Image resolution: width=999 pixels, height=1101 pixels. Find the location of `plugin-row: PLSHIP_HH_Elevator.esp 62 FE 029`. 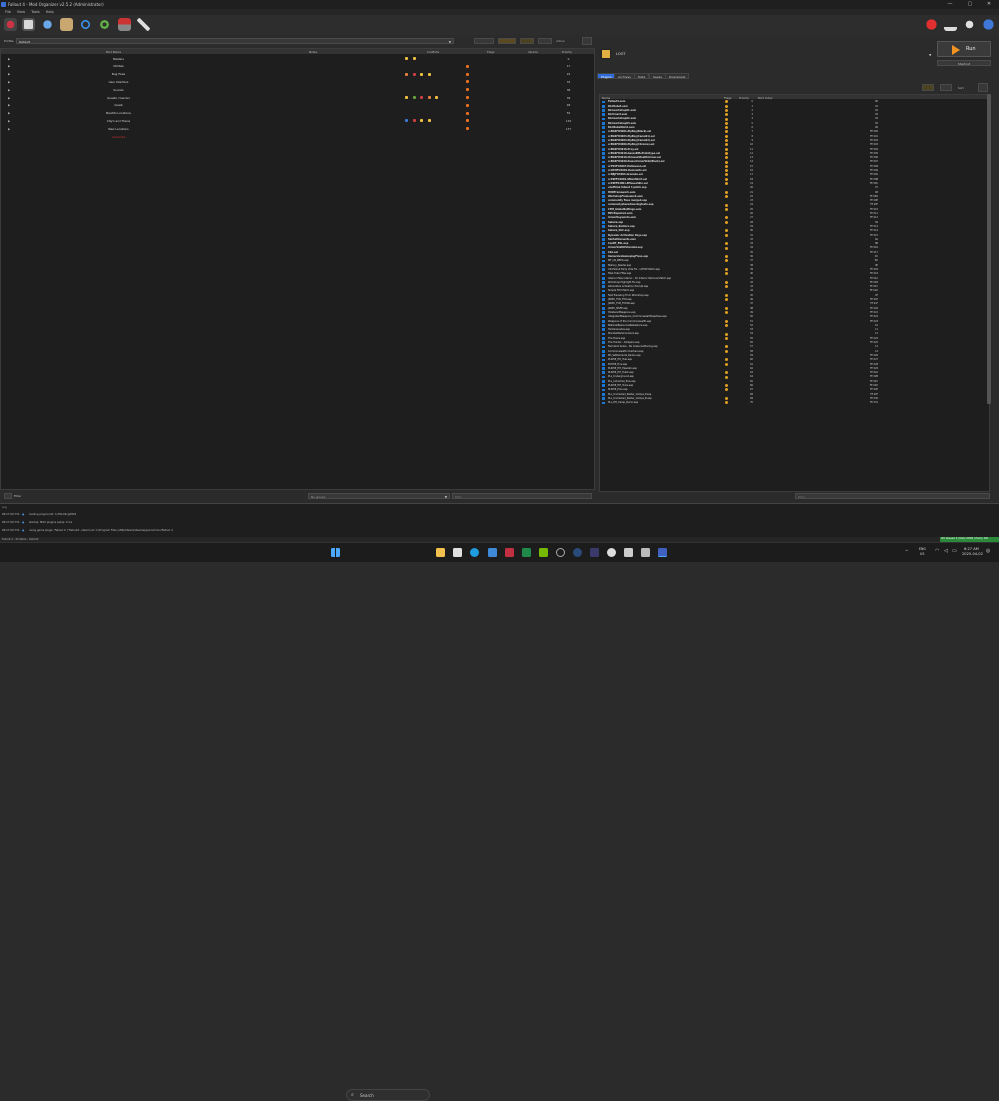

plugin-row: PLSHIP_HH_Elevator.esp 62 FE 029 is located at coordinates (792, 369).